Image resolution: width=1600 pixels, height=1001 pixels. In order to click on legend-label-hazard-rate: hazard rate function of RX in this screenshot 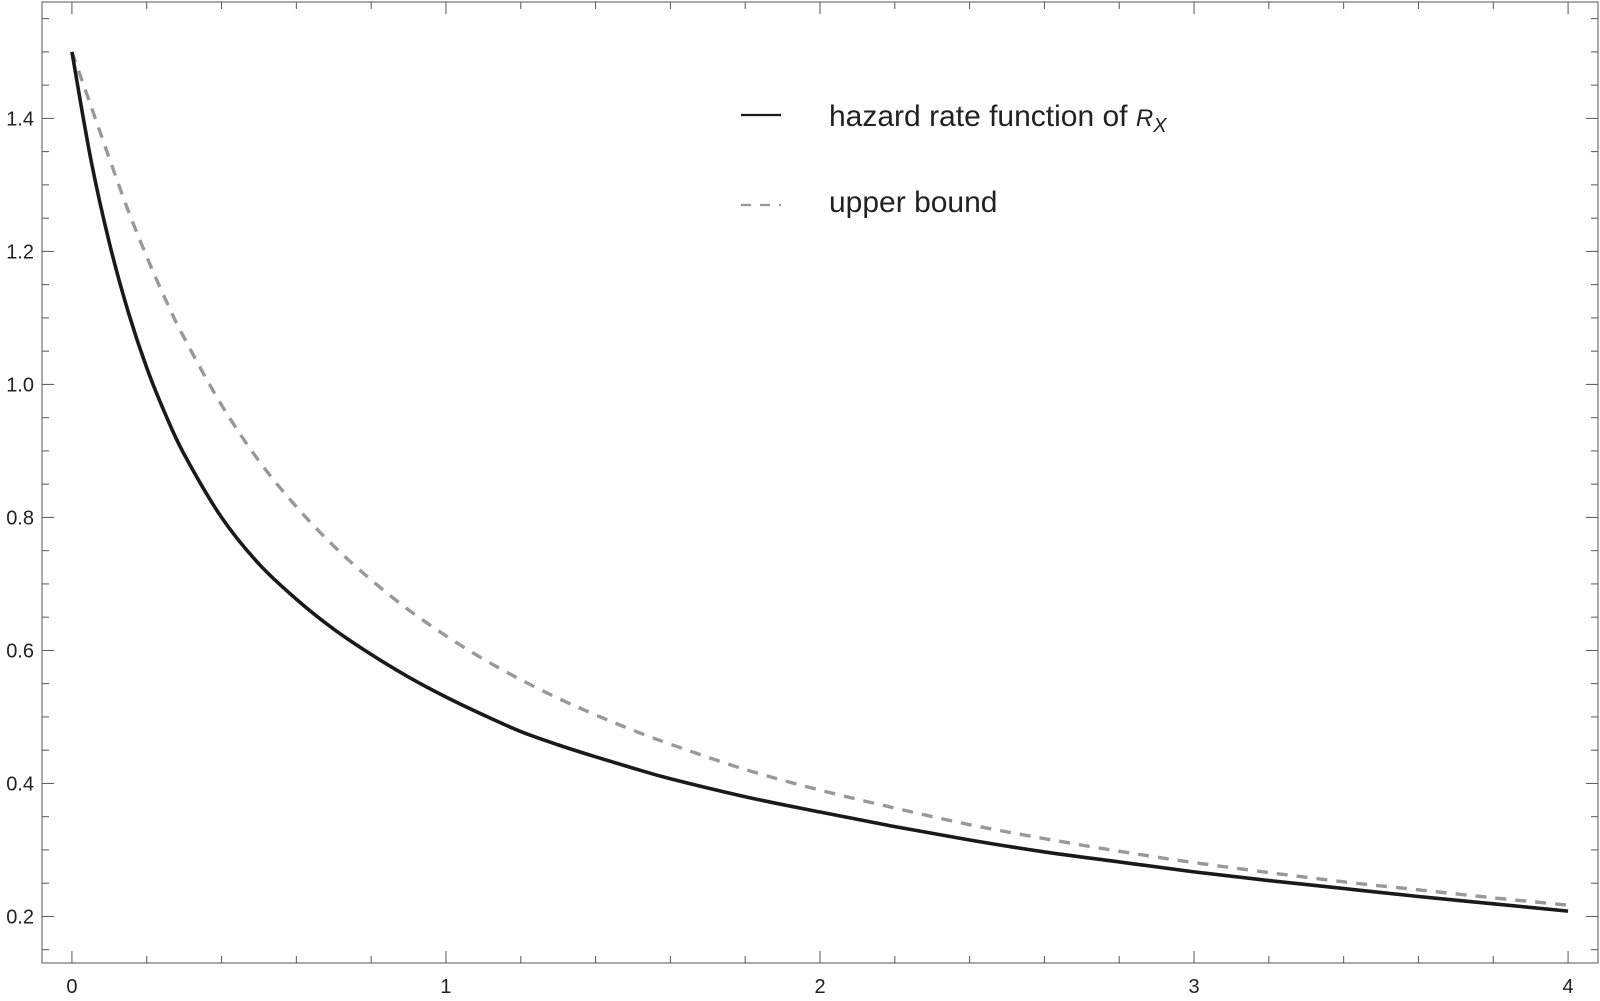, I will do `click(998, 118)`.